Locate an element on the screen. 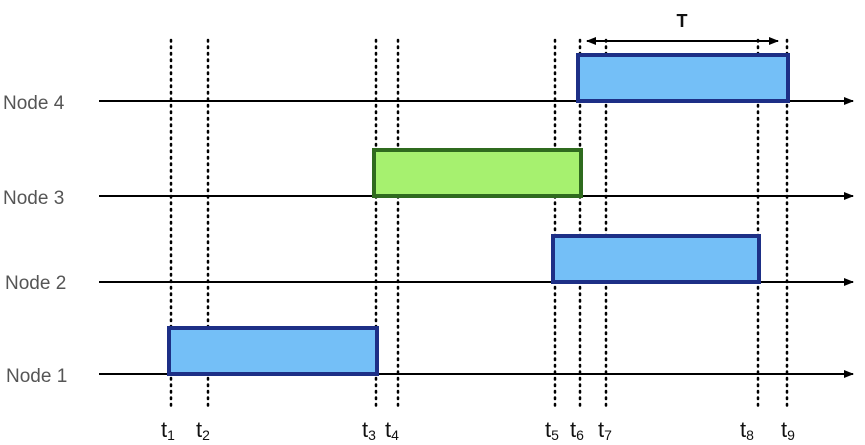 Image resolution: width=865 pixels, height=445 pixels. time-label-t1: t1 is located at coordinates (168, 430).